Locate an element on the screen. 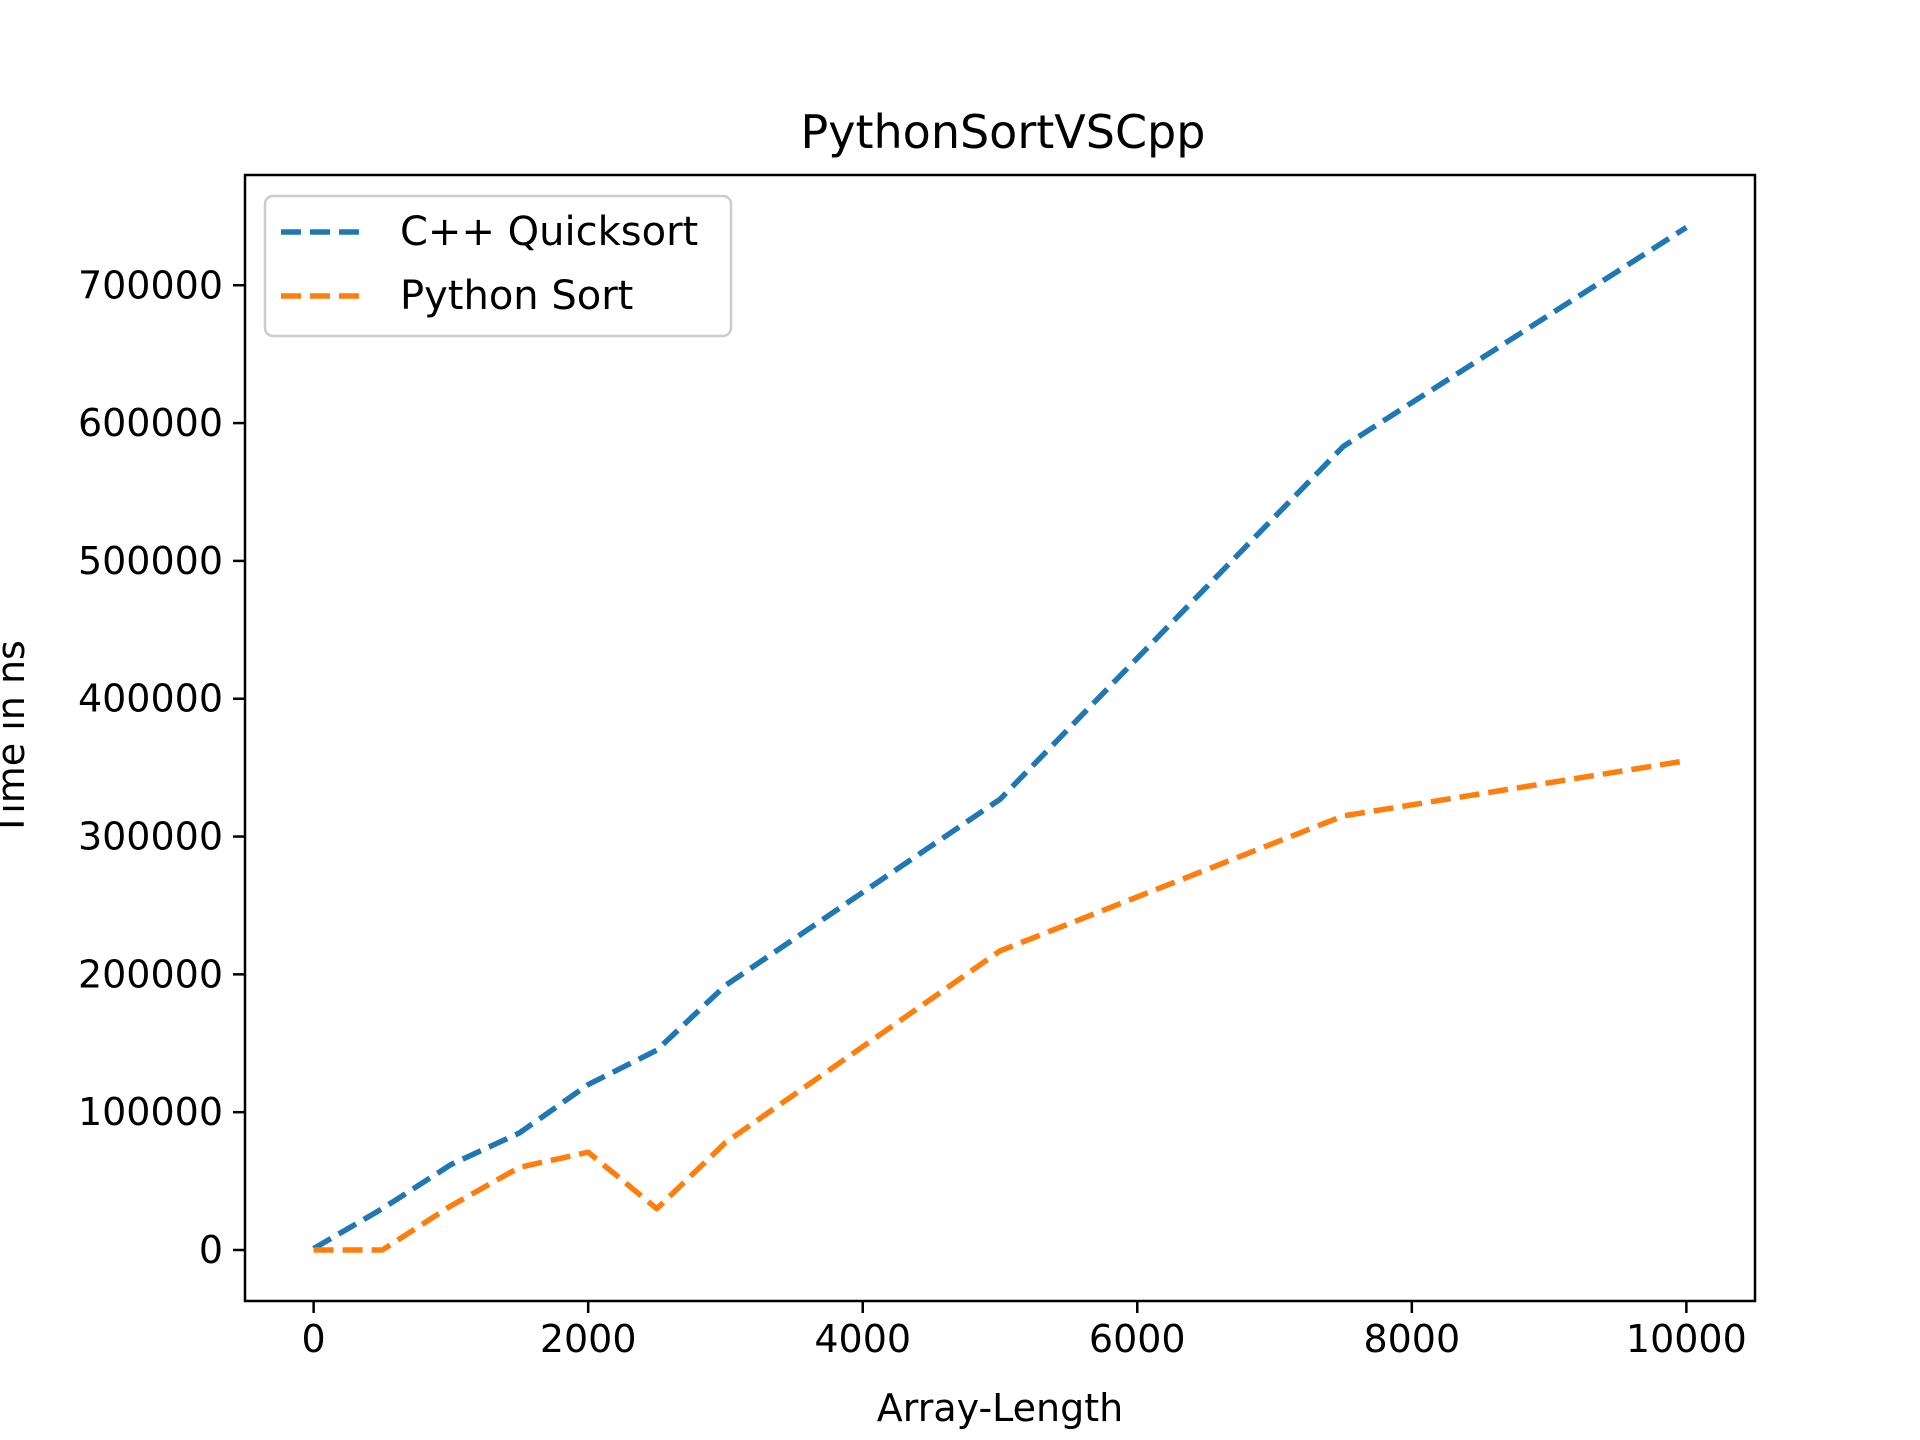  y-tick-label: 200000 is located at coordinates (150, 974).